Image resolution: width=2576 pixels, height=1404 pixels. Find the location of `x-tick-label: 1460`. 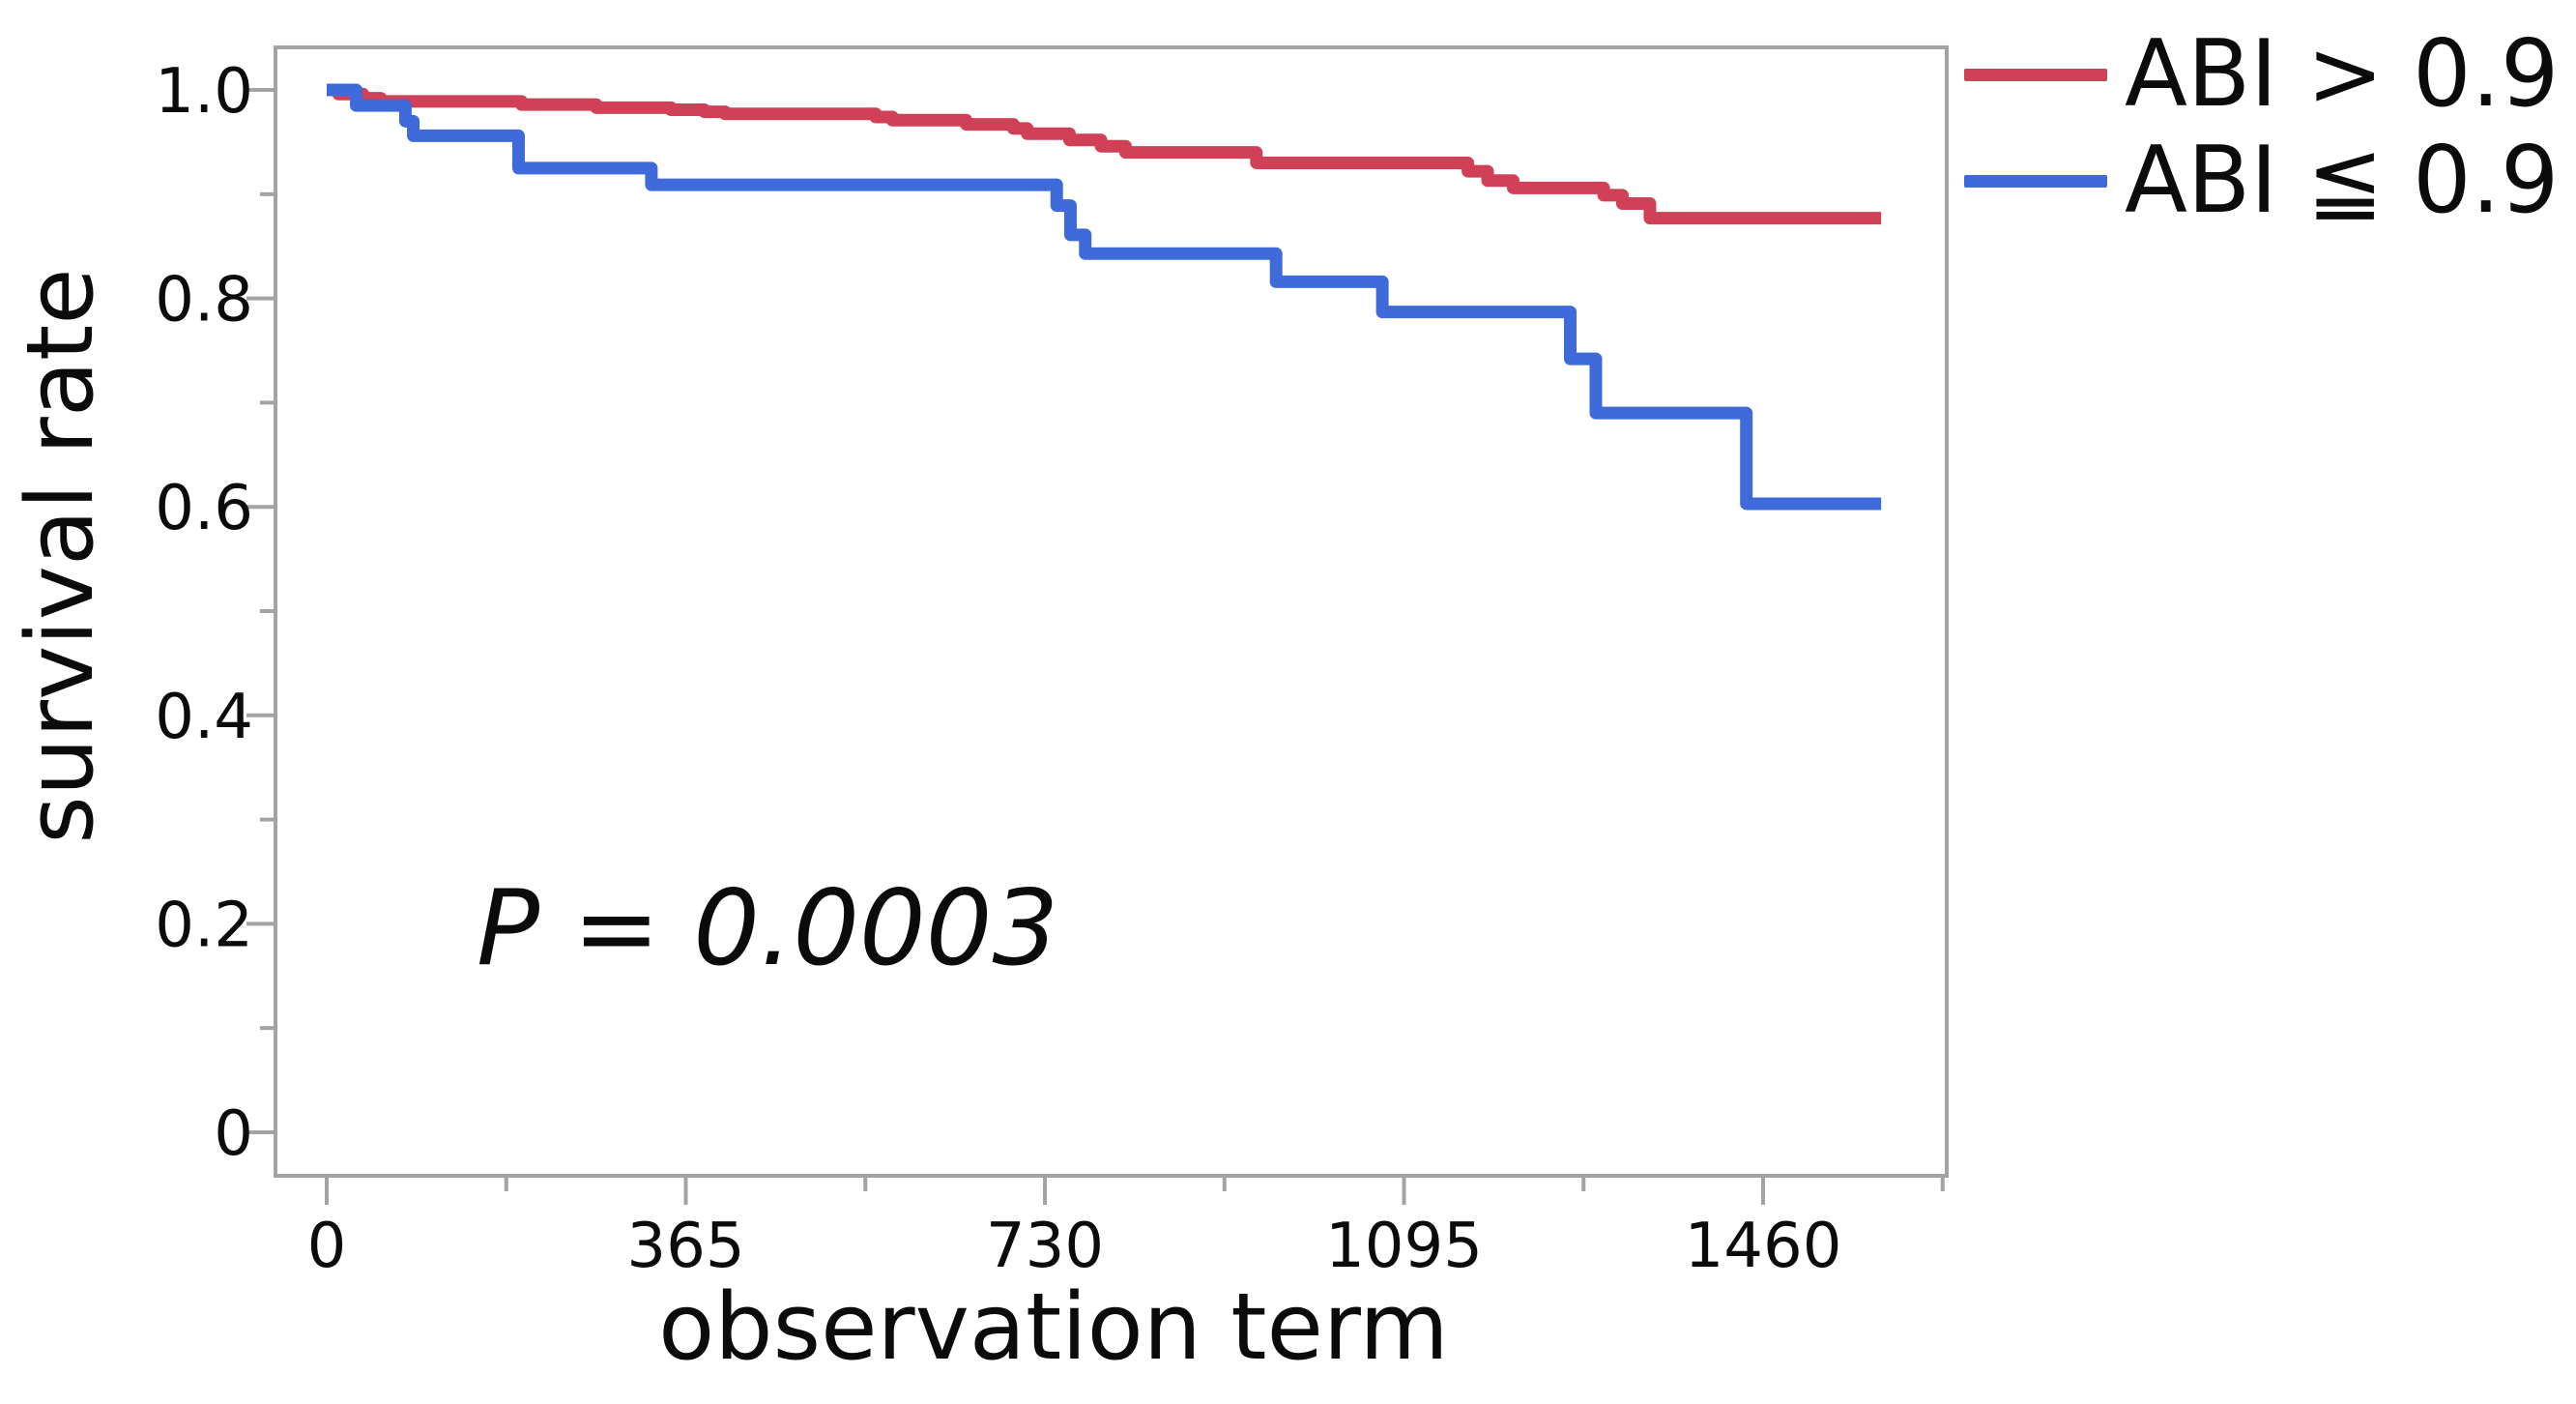

x-tick-label: 1460 is located at coordinates (1763, 1247).